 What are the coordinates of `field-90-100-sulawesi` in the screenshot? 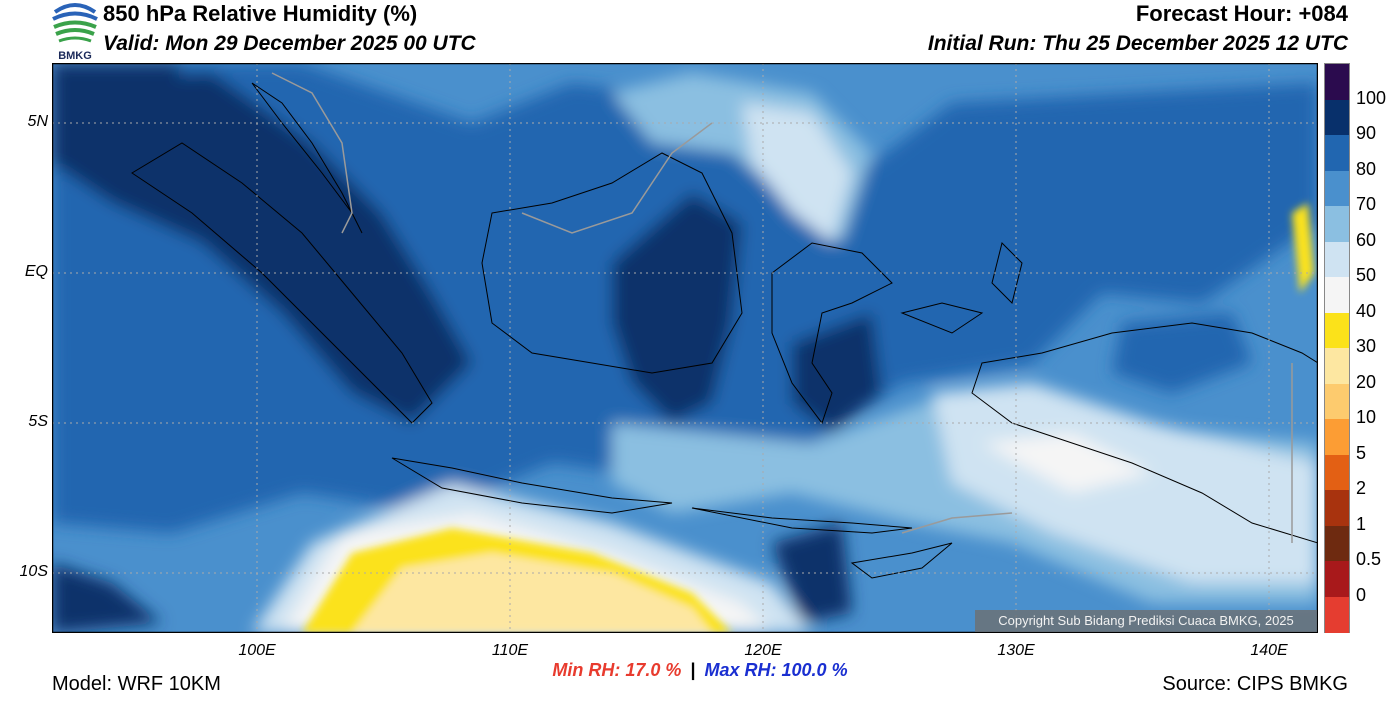 It's located at (837, 373).